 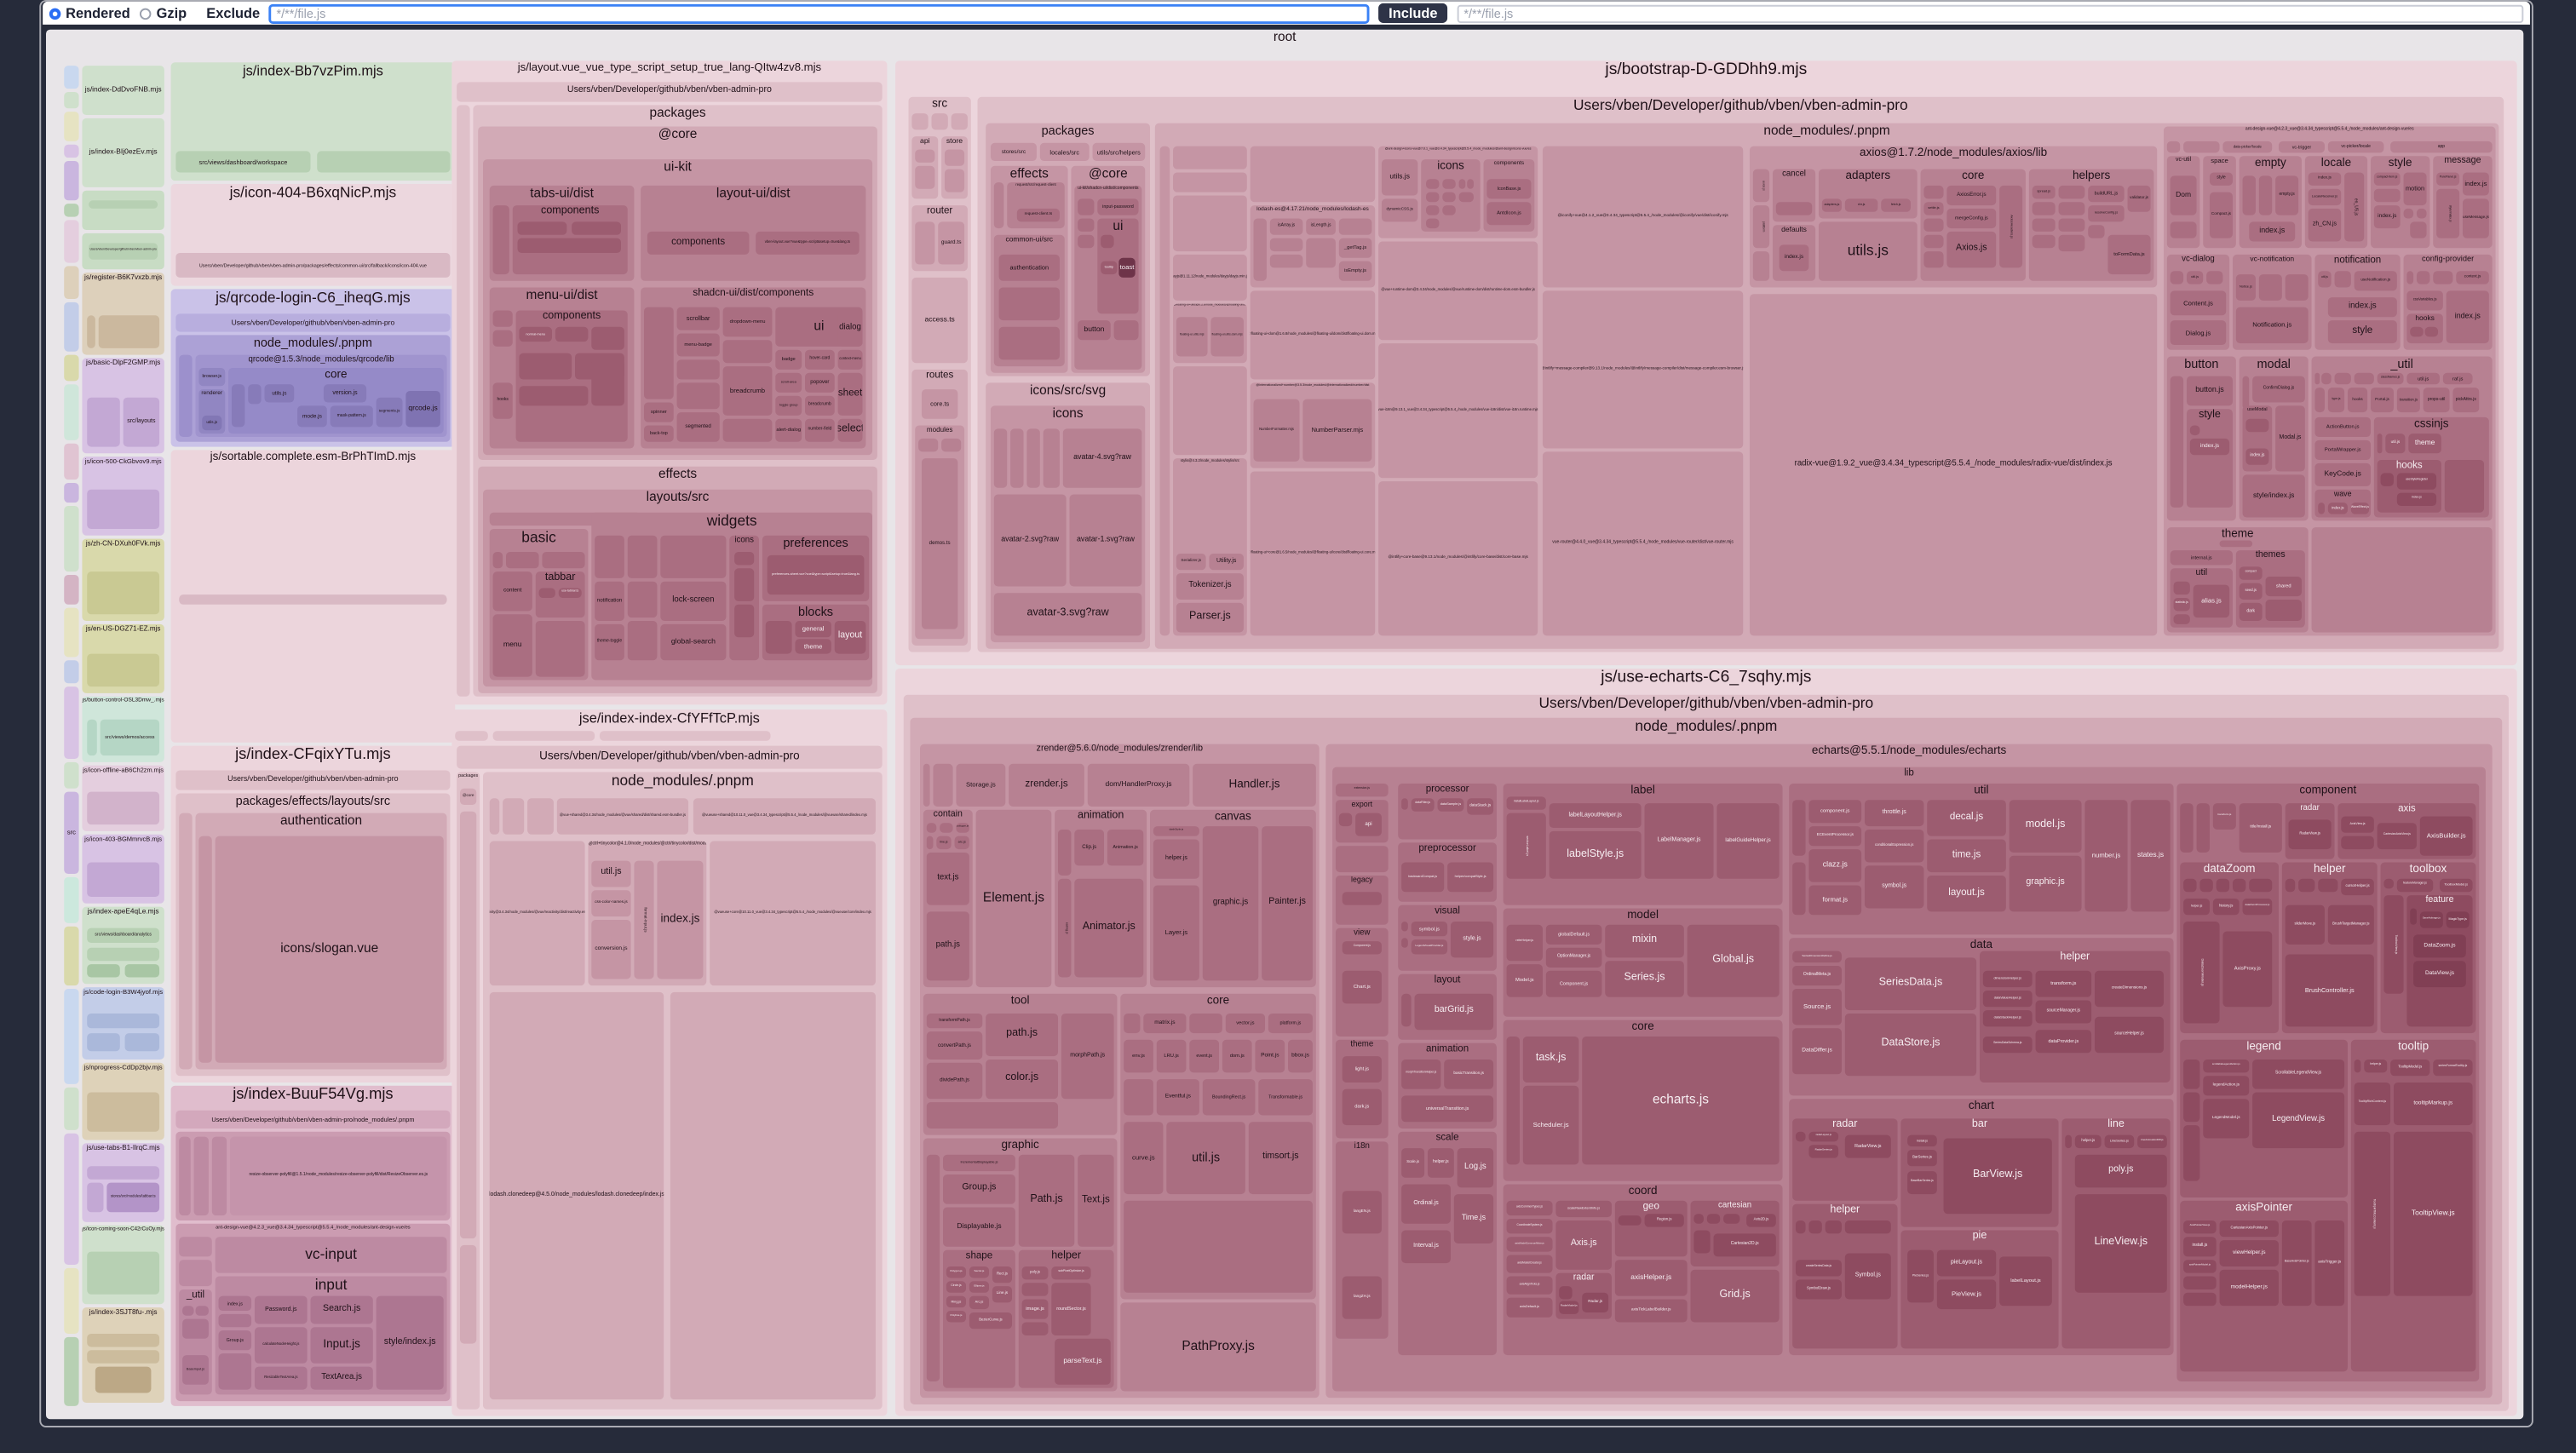 What do you see at coordinates (2343, 427) in the screenshot?
I see `treemap-node: ActionButton.js` at bounding box center [2343, 427].